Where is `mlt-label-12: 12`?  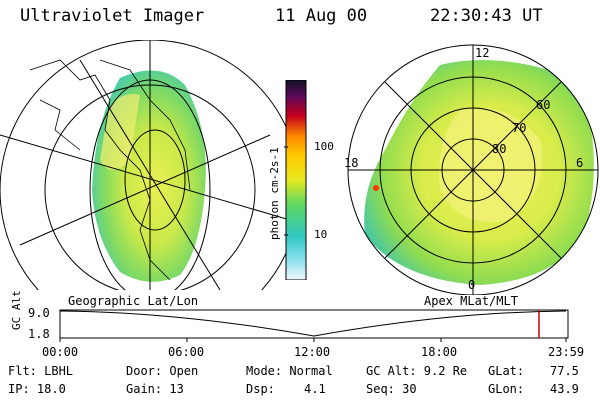
mlt-label-12: 12 is located at coordinates (482, 53).